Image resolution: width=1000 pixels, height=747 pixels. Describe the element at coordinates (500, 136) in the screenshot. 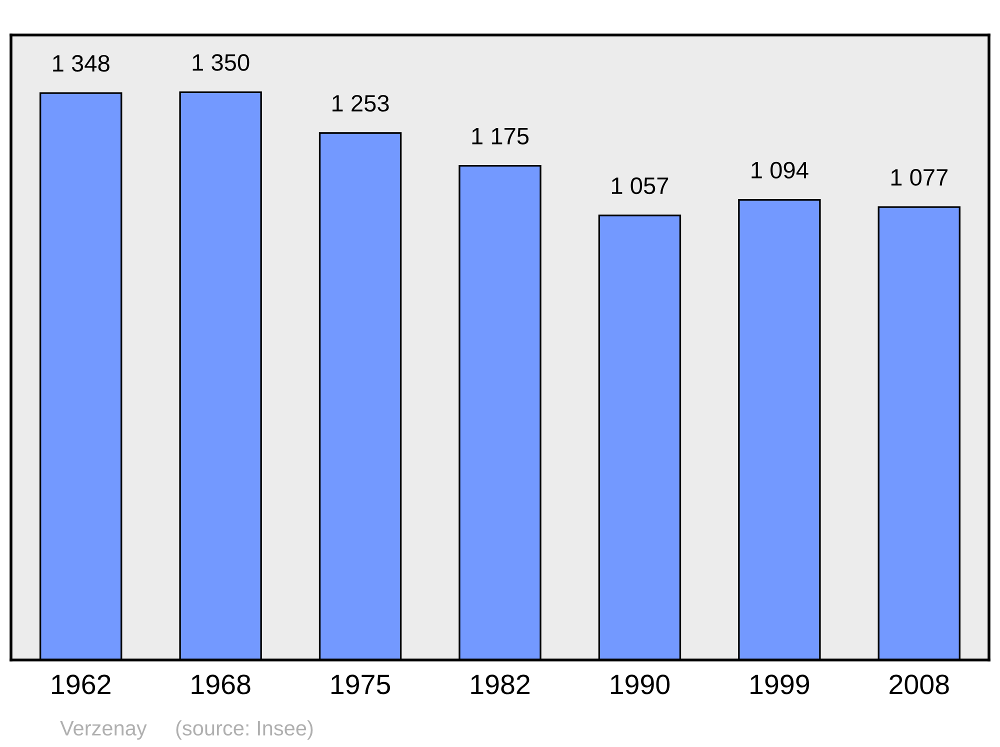

I see `data-label: 1 175` at that location.